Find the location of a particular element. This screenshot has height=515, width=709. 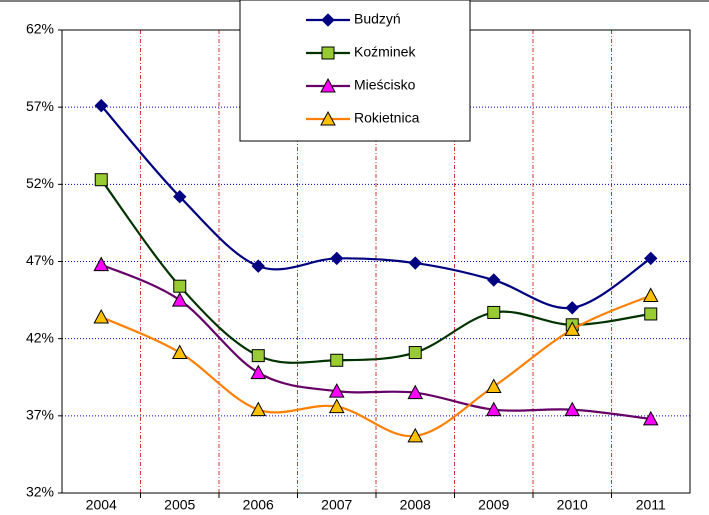

x-tick-label: 2006 is located at coordinates (258, 505).